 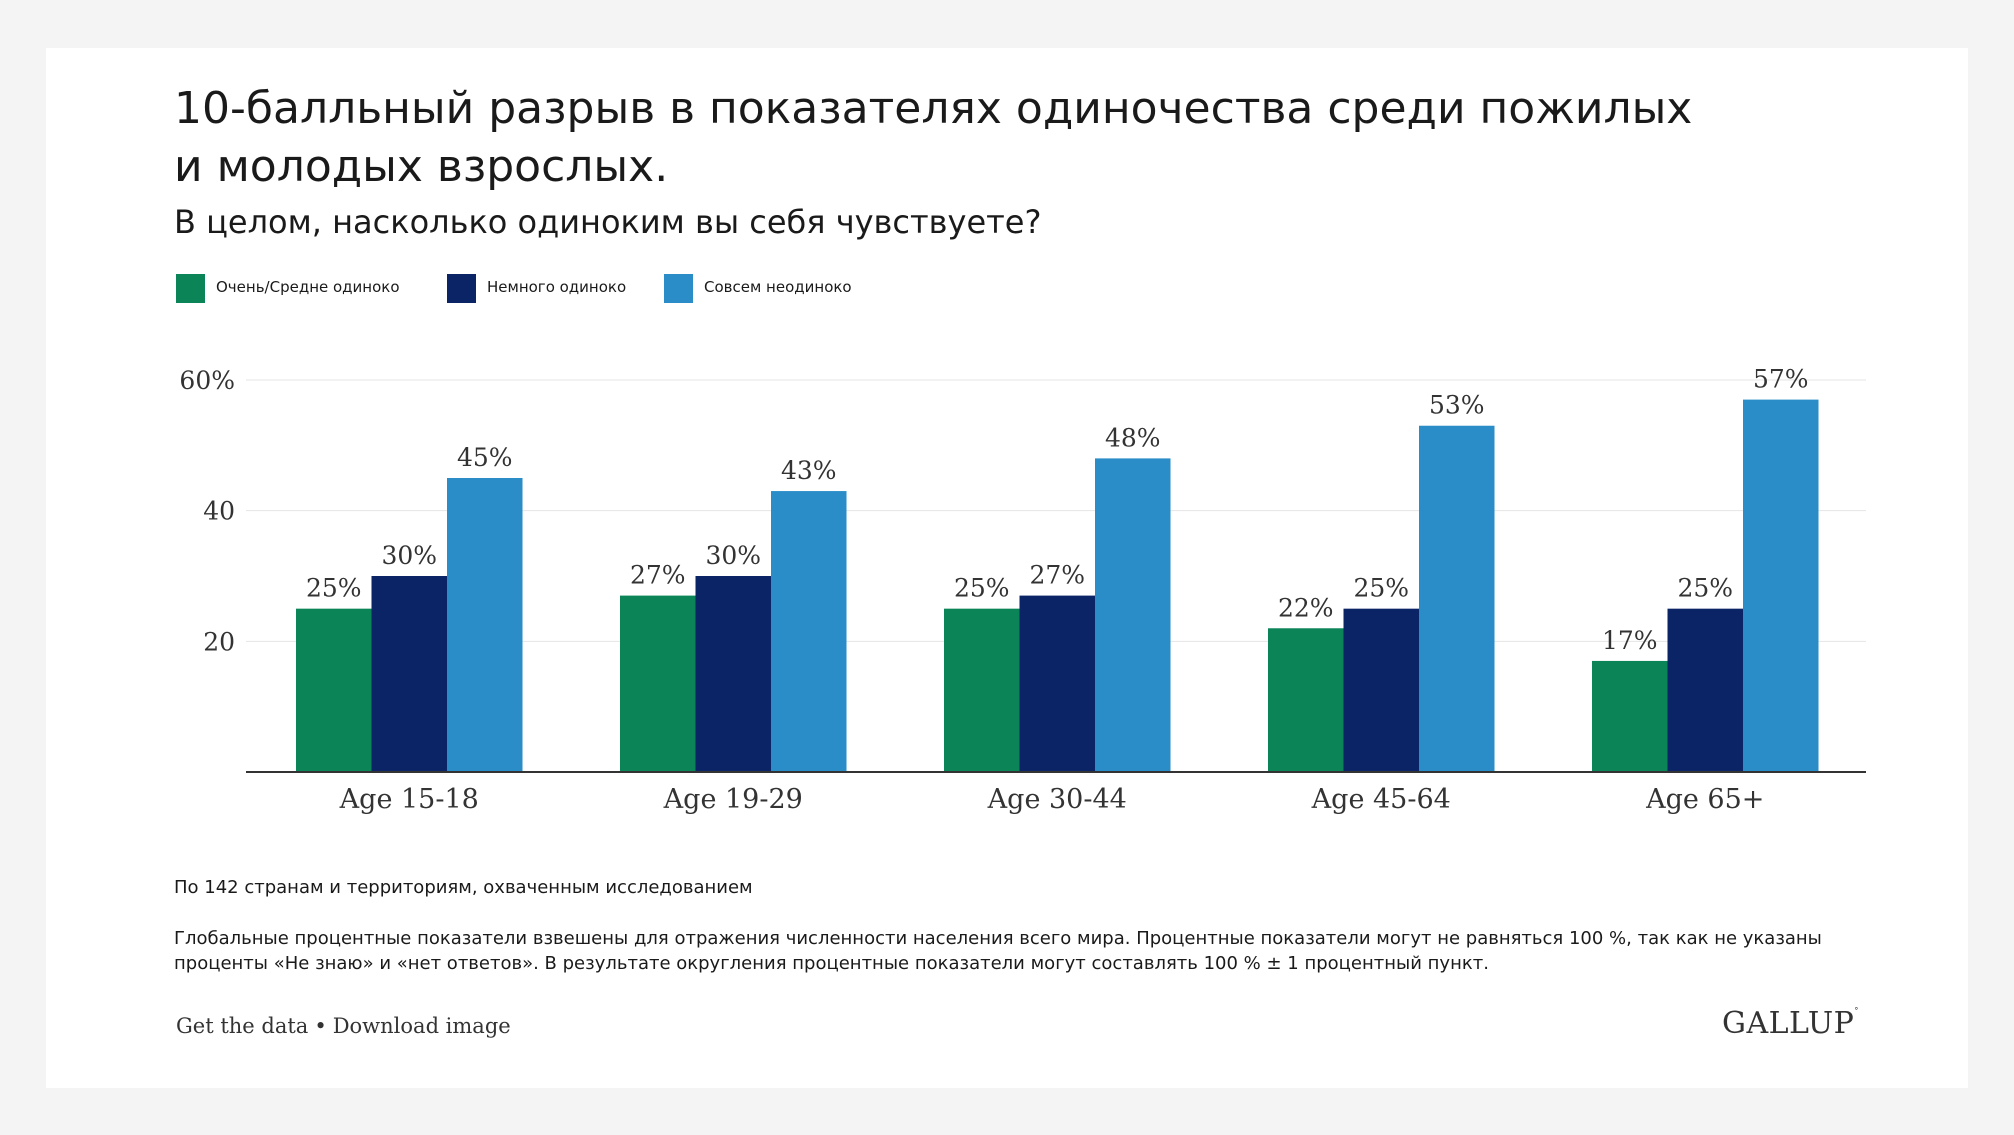 What do you see at coordinates (1381, 799) in the screenshot?
I see `x-tick-label: Age 45-64` at bounding box center [1381, 799].